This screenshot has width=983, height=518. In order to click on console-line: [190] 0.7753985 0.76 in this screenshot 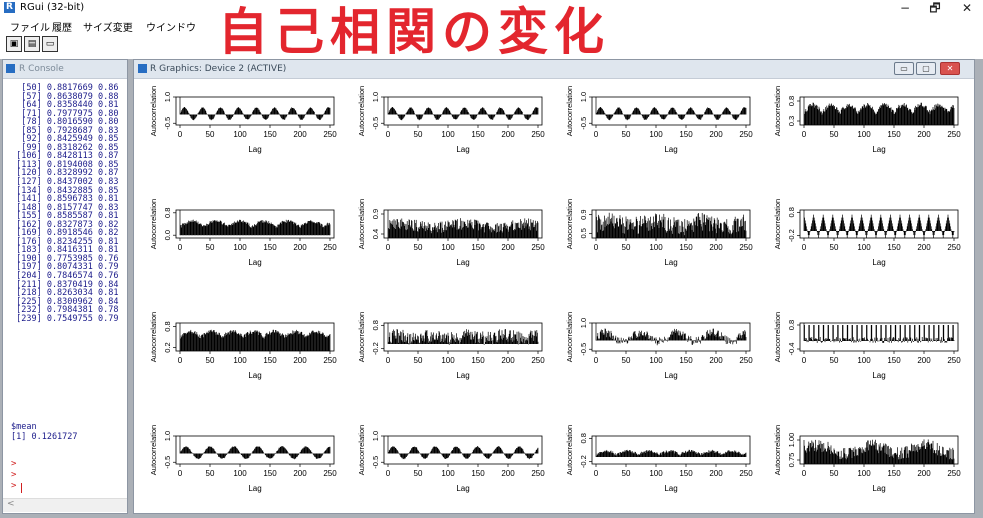, I will do `click(65, 258)`.